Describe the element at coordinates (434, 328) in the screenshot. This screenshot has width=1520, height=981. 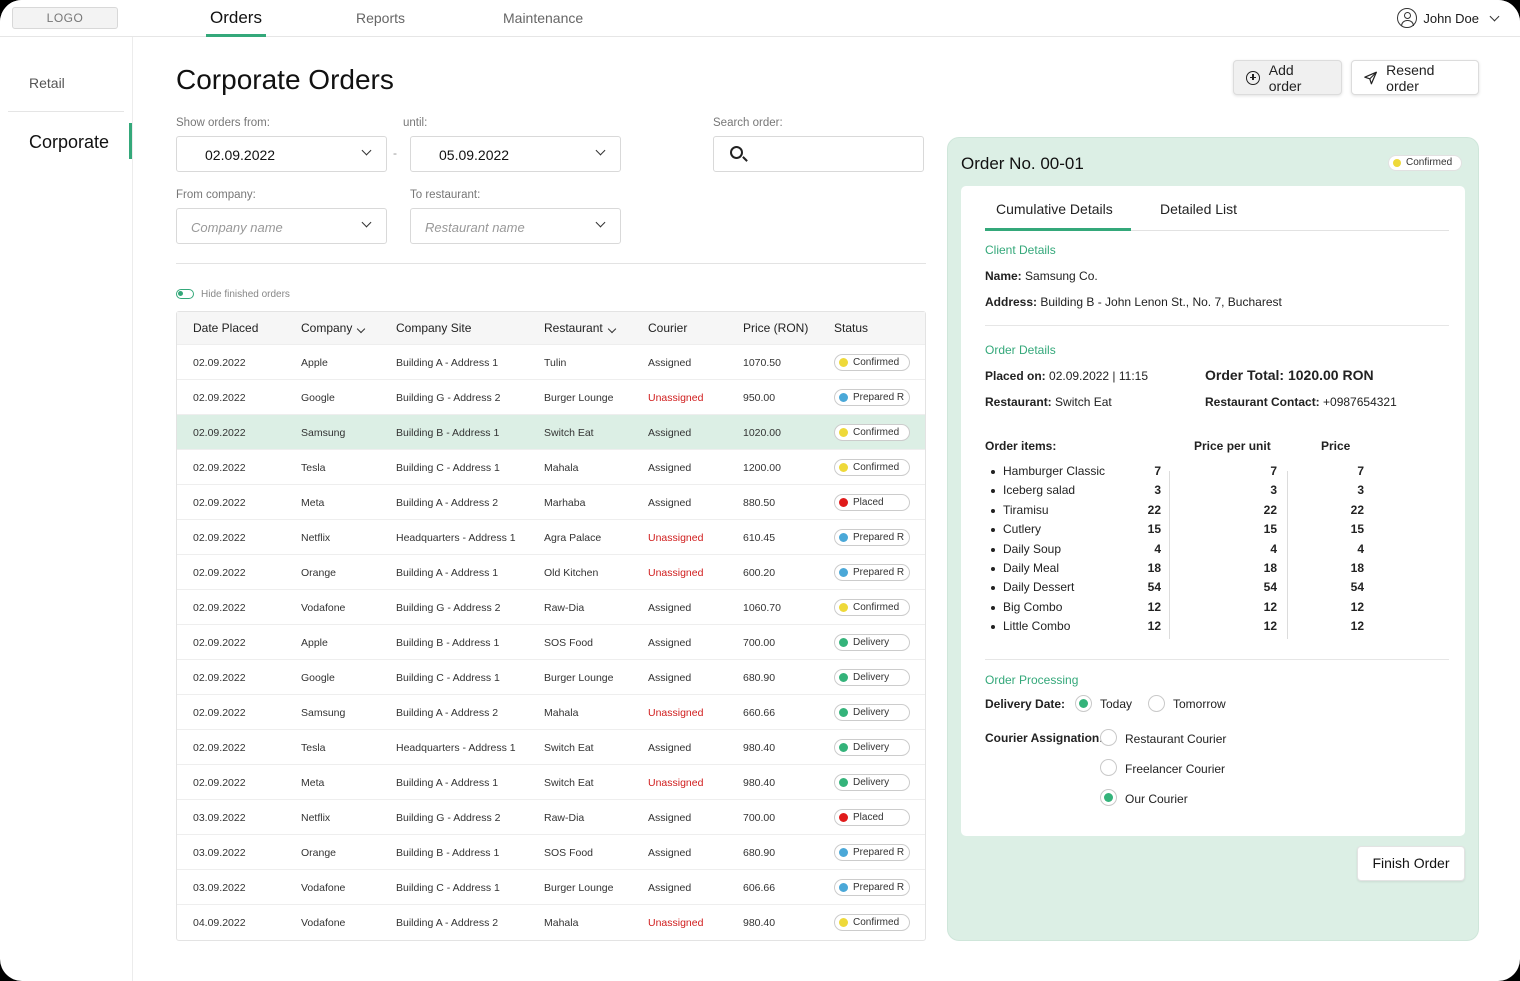
I see `column-header-site: Company Site` at that location.